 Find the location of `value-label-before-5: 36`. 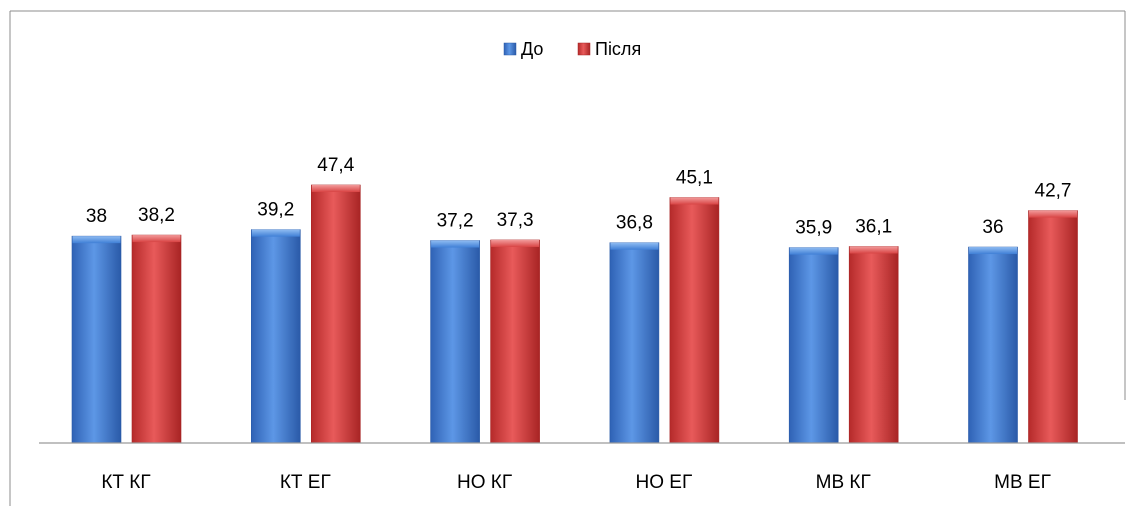

value-label-before-5: 36 is located at coordinates (992, 227).